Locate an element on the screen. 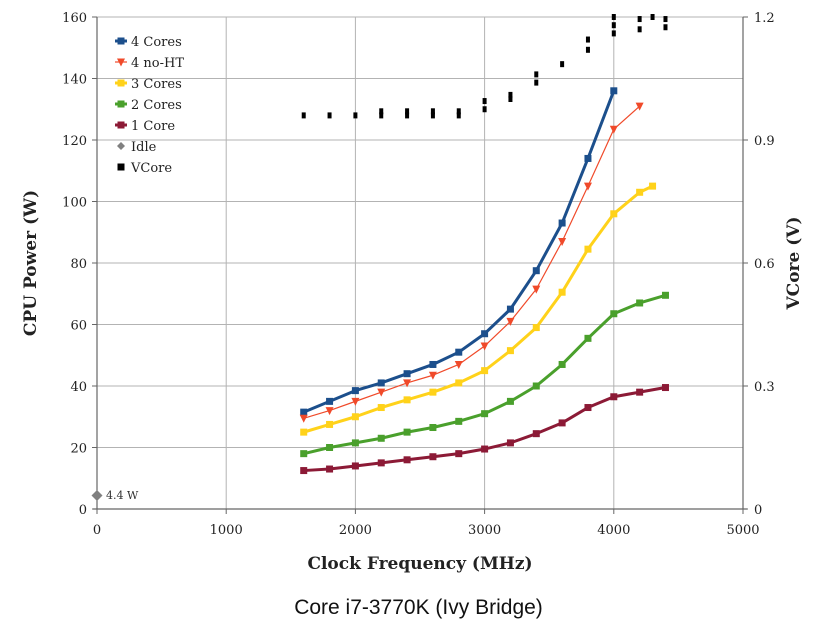 This screenshot has width=837, height=644. y-tick-label: 20 is located at coordinates (78, 449).